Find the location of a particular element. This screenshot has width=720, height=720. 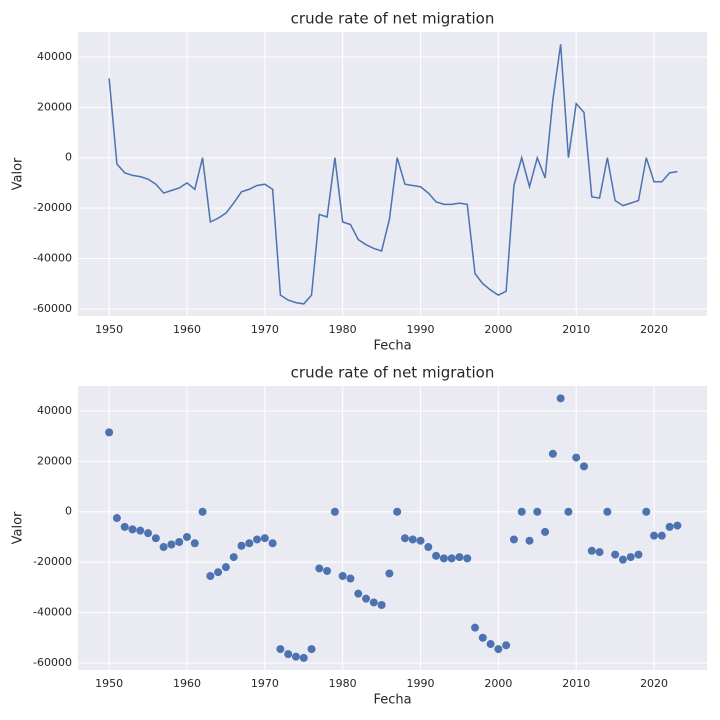

x-tick-label: 1970 is located at coordinates (265, 683).